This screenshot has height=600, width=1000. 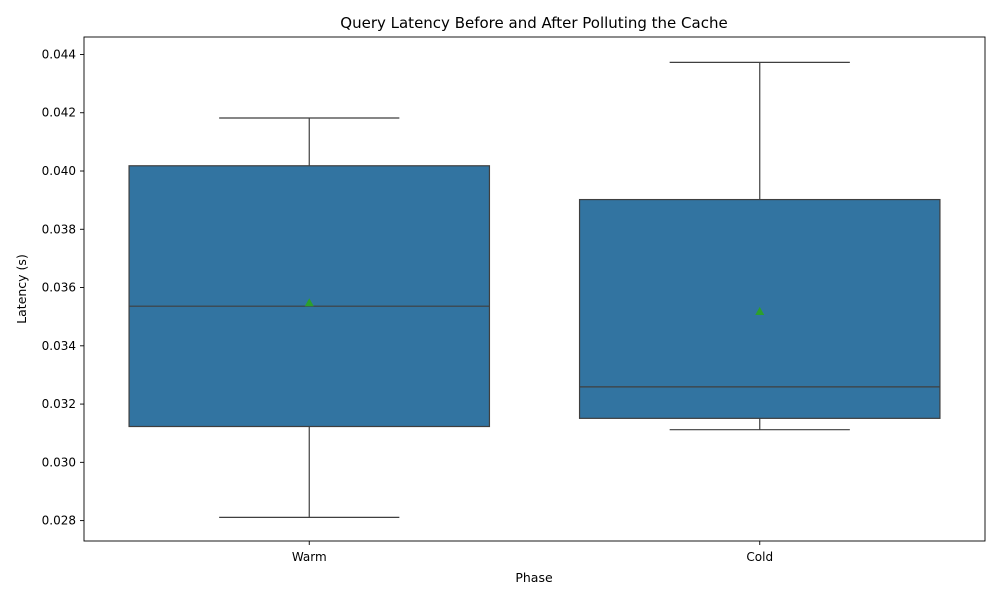 I want to click on y-tick-label: 0.040, so click(x=59, y=171).